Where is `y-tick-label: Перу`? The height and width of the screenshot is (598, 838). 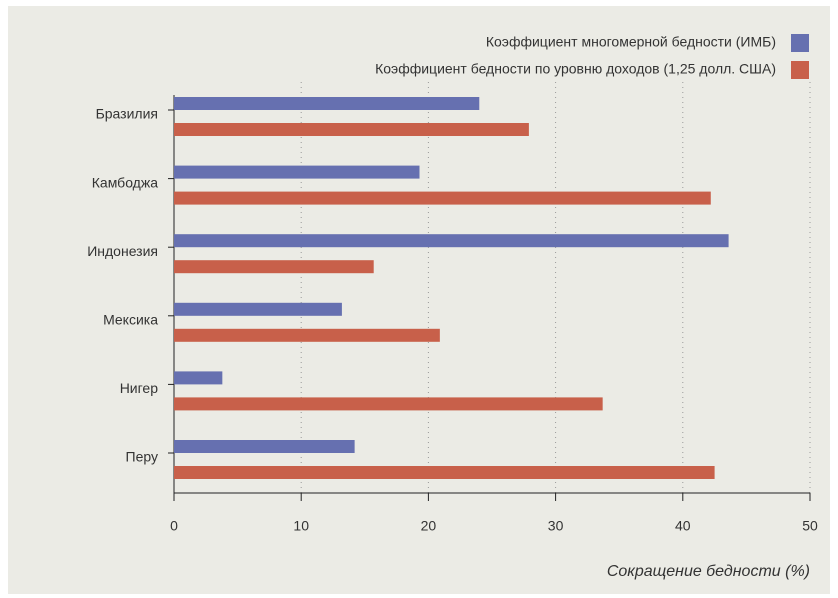 y-tick-label: Перу is located at coordinates (142, 457).